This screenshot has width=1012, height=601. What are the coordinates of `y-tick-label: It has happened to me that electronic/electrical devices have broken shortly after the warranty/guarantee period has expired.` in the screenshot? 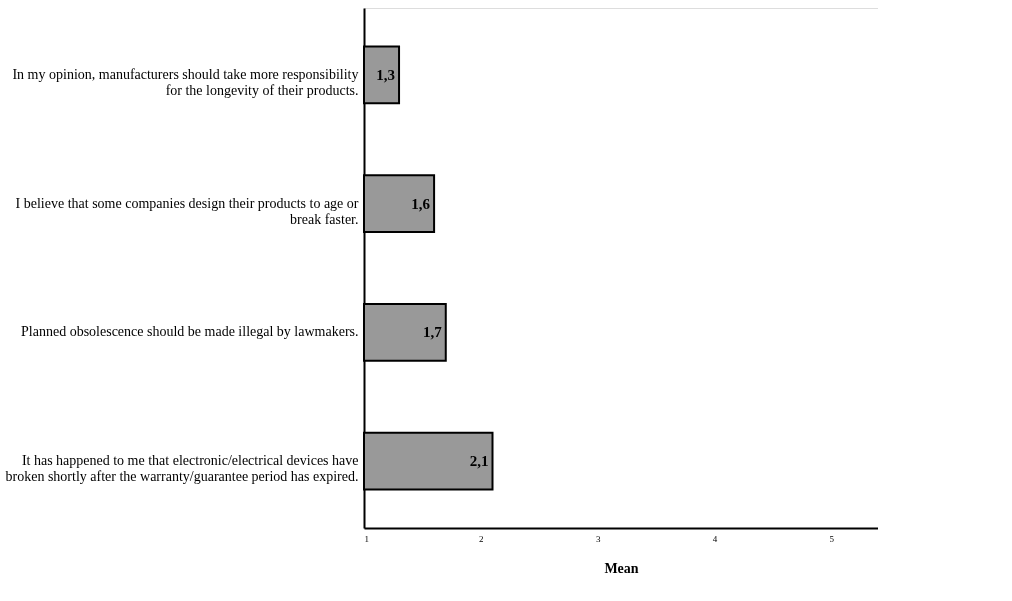 It's located at (182, 469).